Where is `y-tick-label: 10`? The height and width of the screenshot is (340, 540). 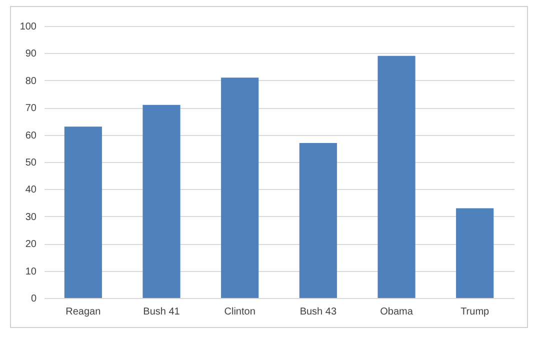
y-tick-label: 10 is located at coordinates (31, 272).